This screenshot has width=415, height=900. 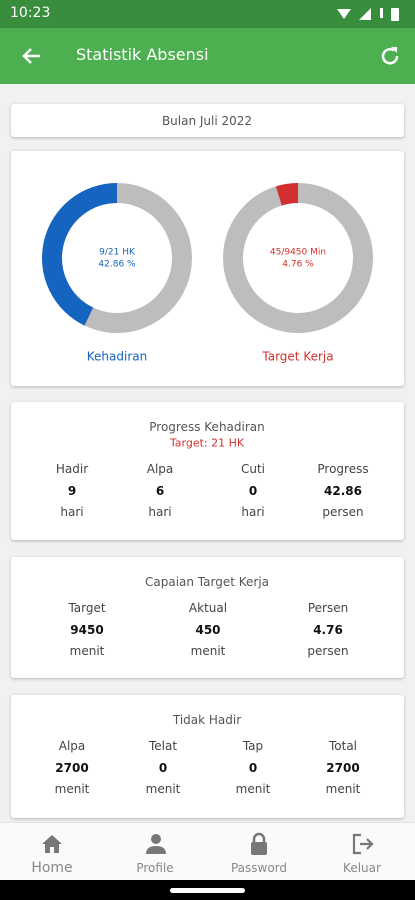 What do you see at coordinates (297, 357) in the screenshot?
I see `donut-caption: Target Kerja` at bounding box center [297, 357].